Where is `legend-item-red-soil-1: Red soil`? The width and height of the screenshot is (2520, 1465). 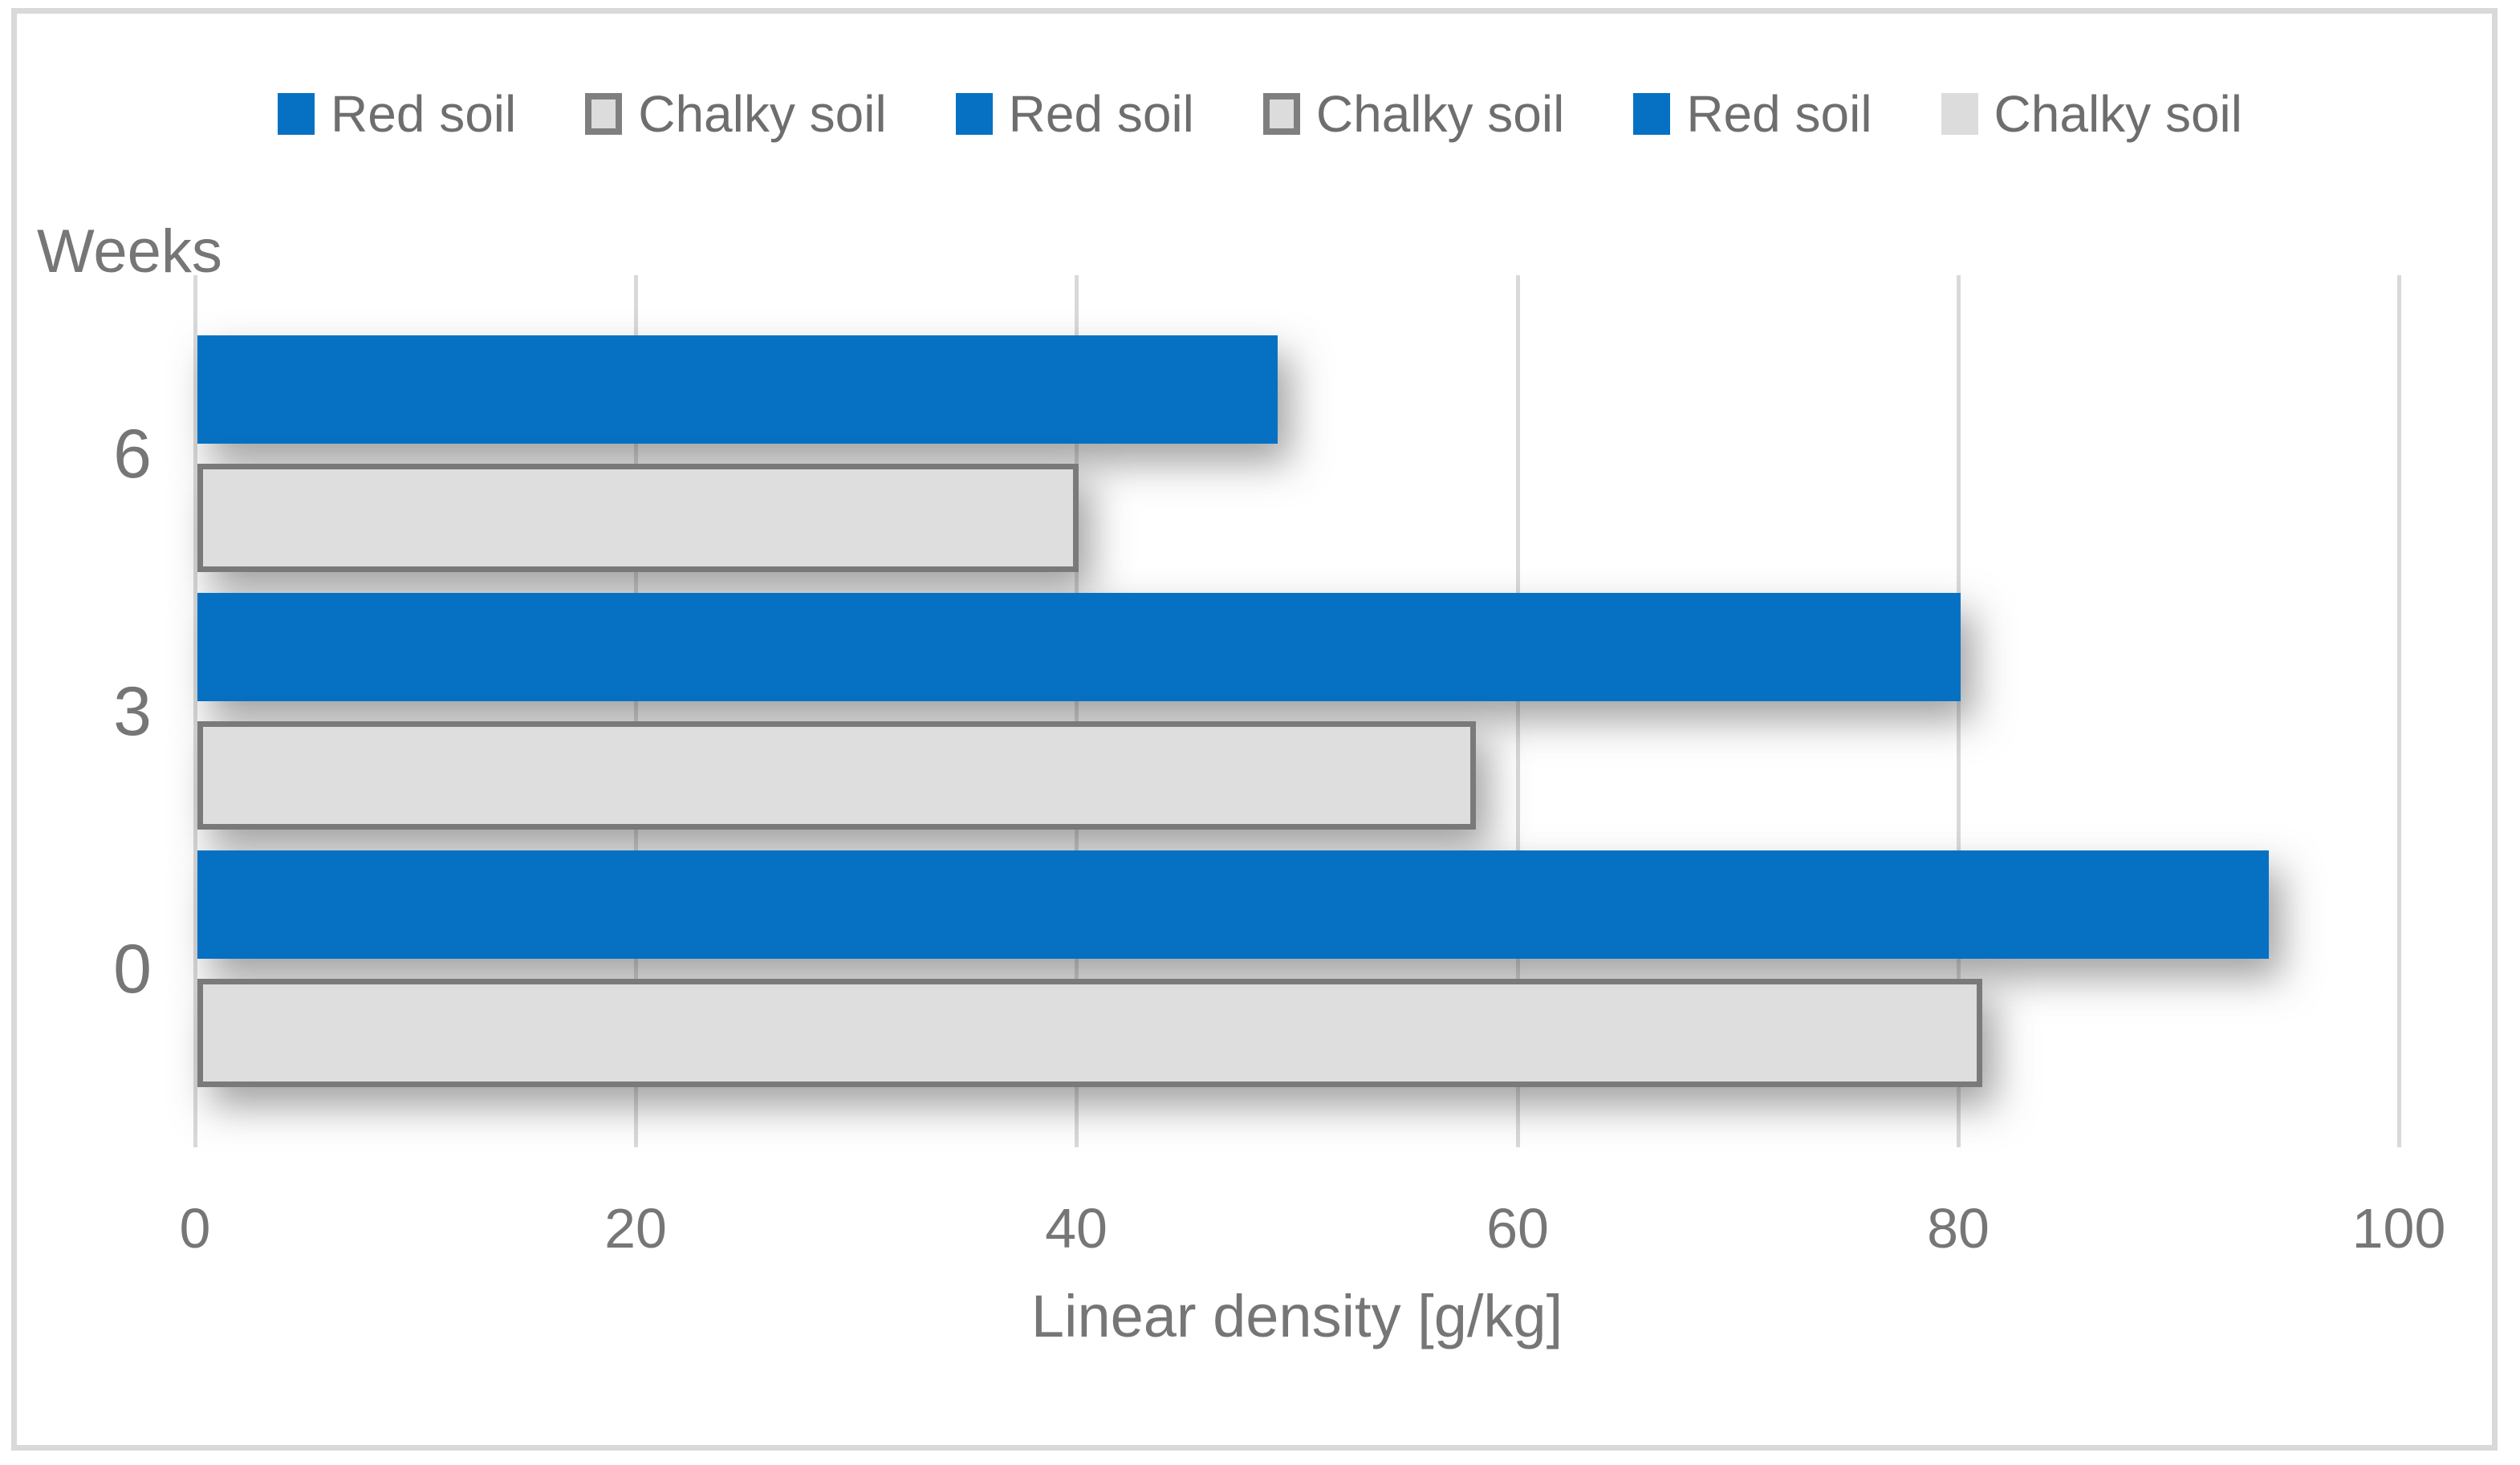 legend-item-red-soil-1: Red soil is located at coordinates (397, 114).